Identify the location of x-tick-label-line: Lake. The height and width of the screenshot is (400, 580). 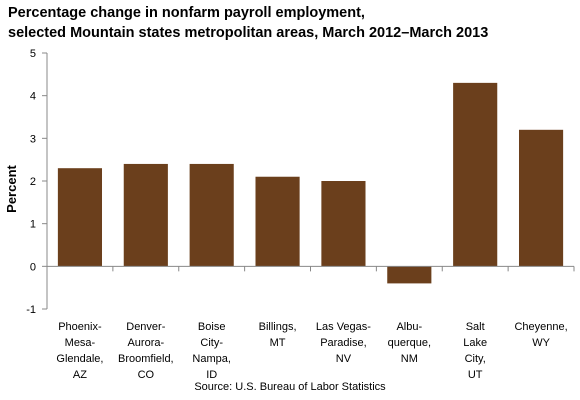
(475, 343).